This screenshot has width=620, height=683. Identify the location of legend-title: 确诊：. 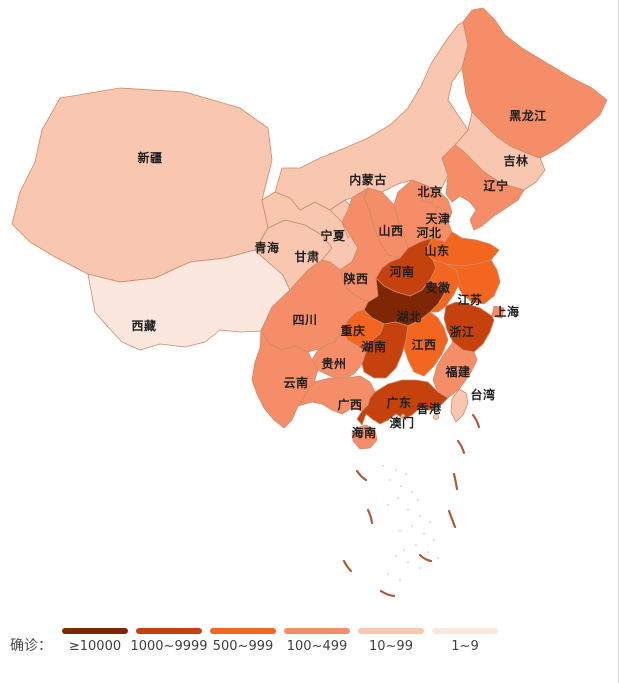
(31, 646).